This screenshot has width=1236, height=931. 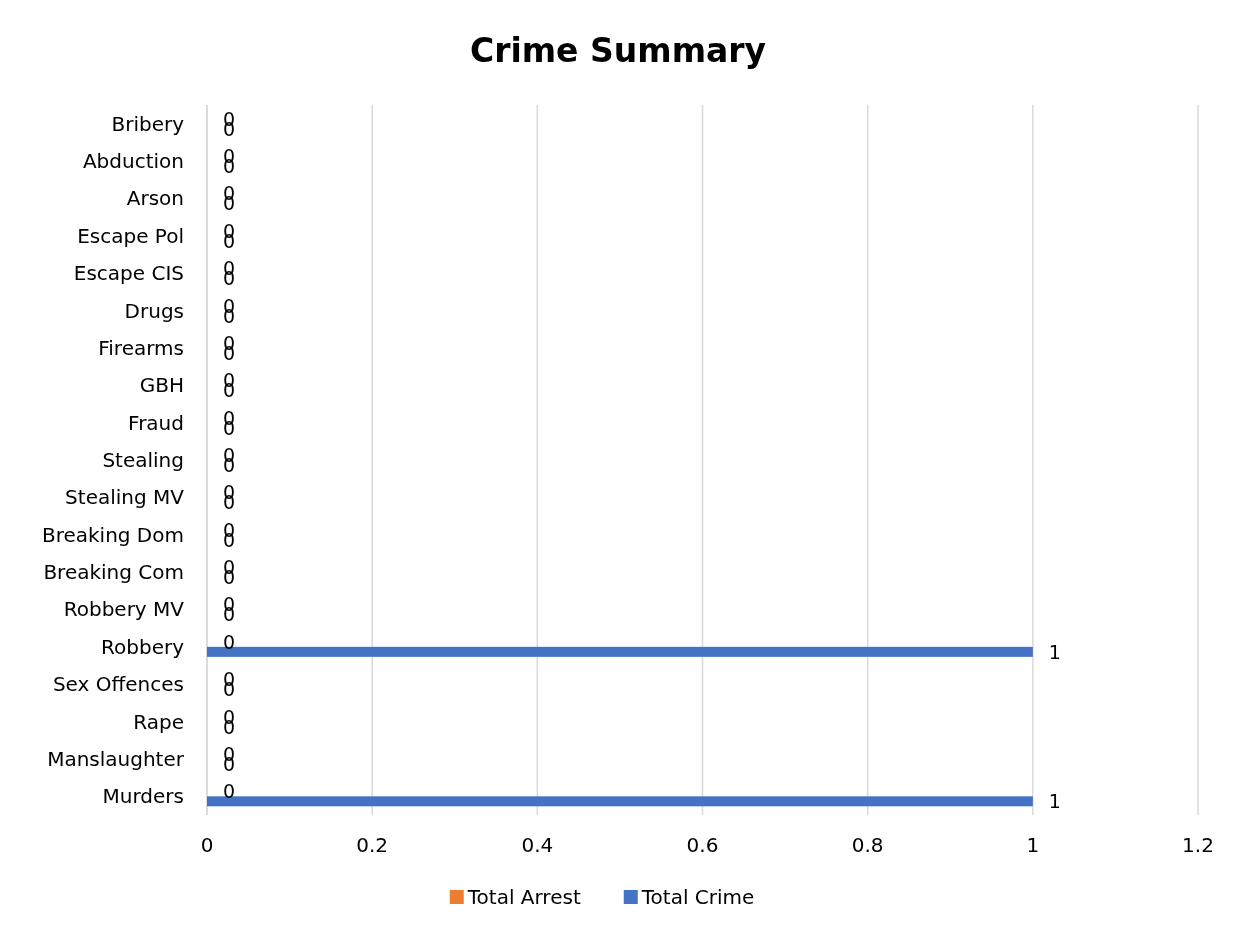 I want to click on x-tick-label: 0, so click(x=207, y=845).